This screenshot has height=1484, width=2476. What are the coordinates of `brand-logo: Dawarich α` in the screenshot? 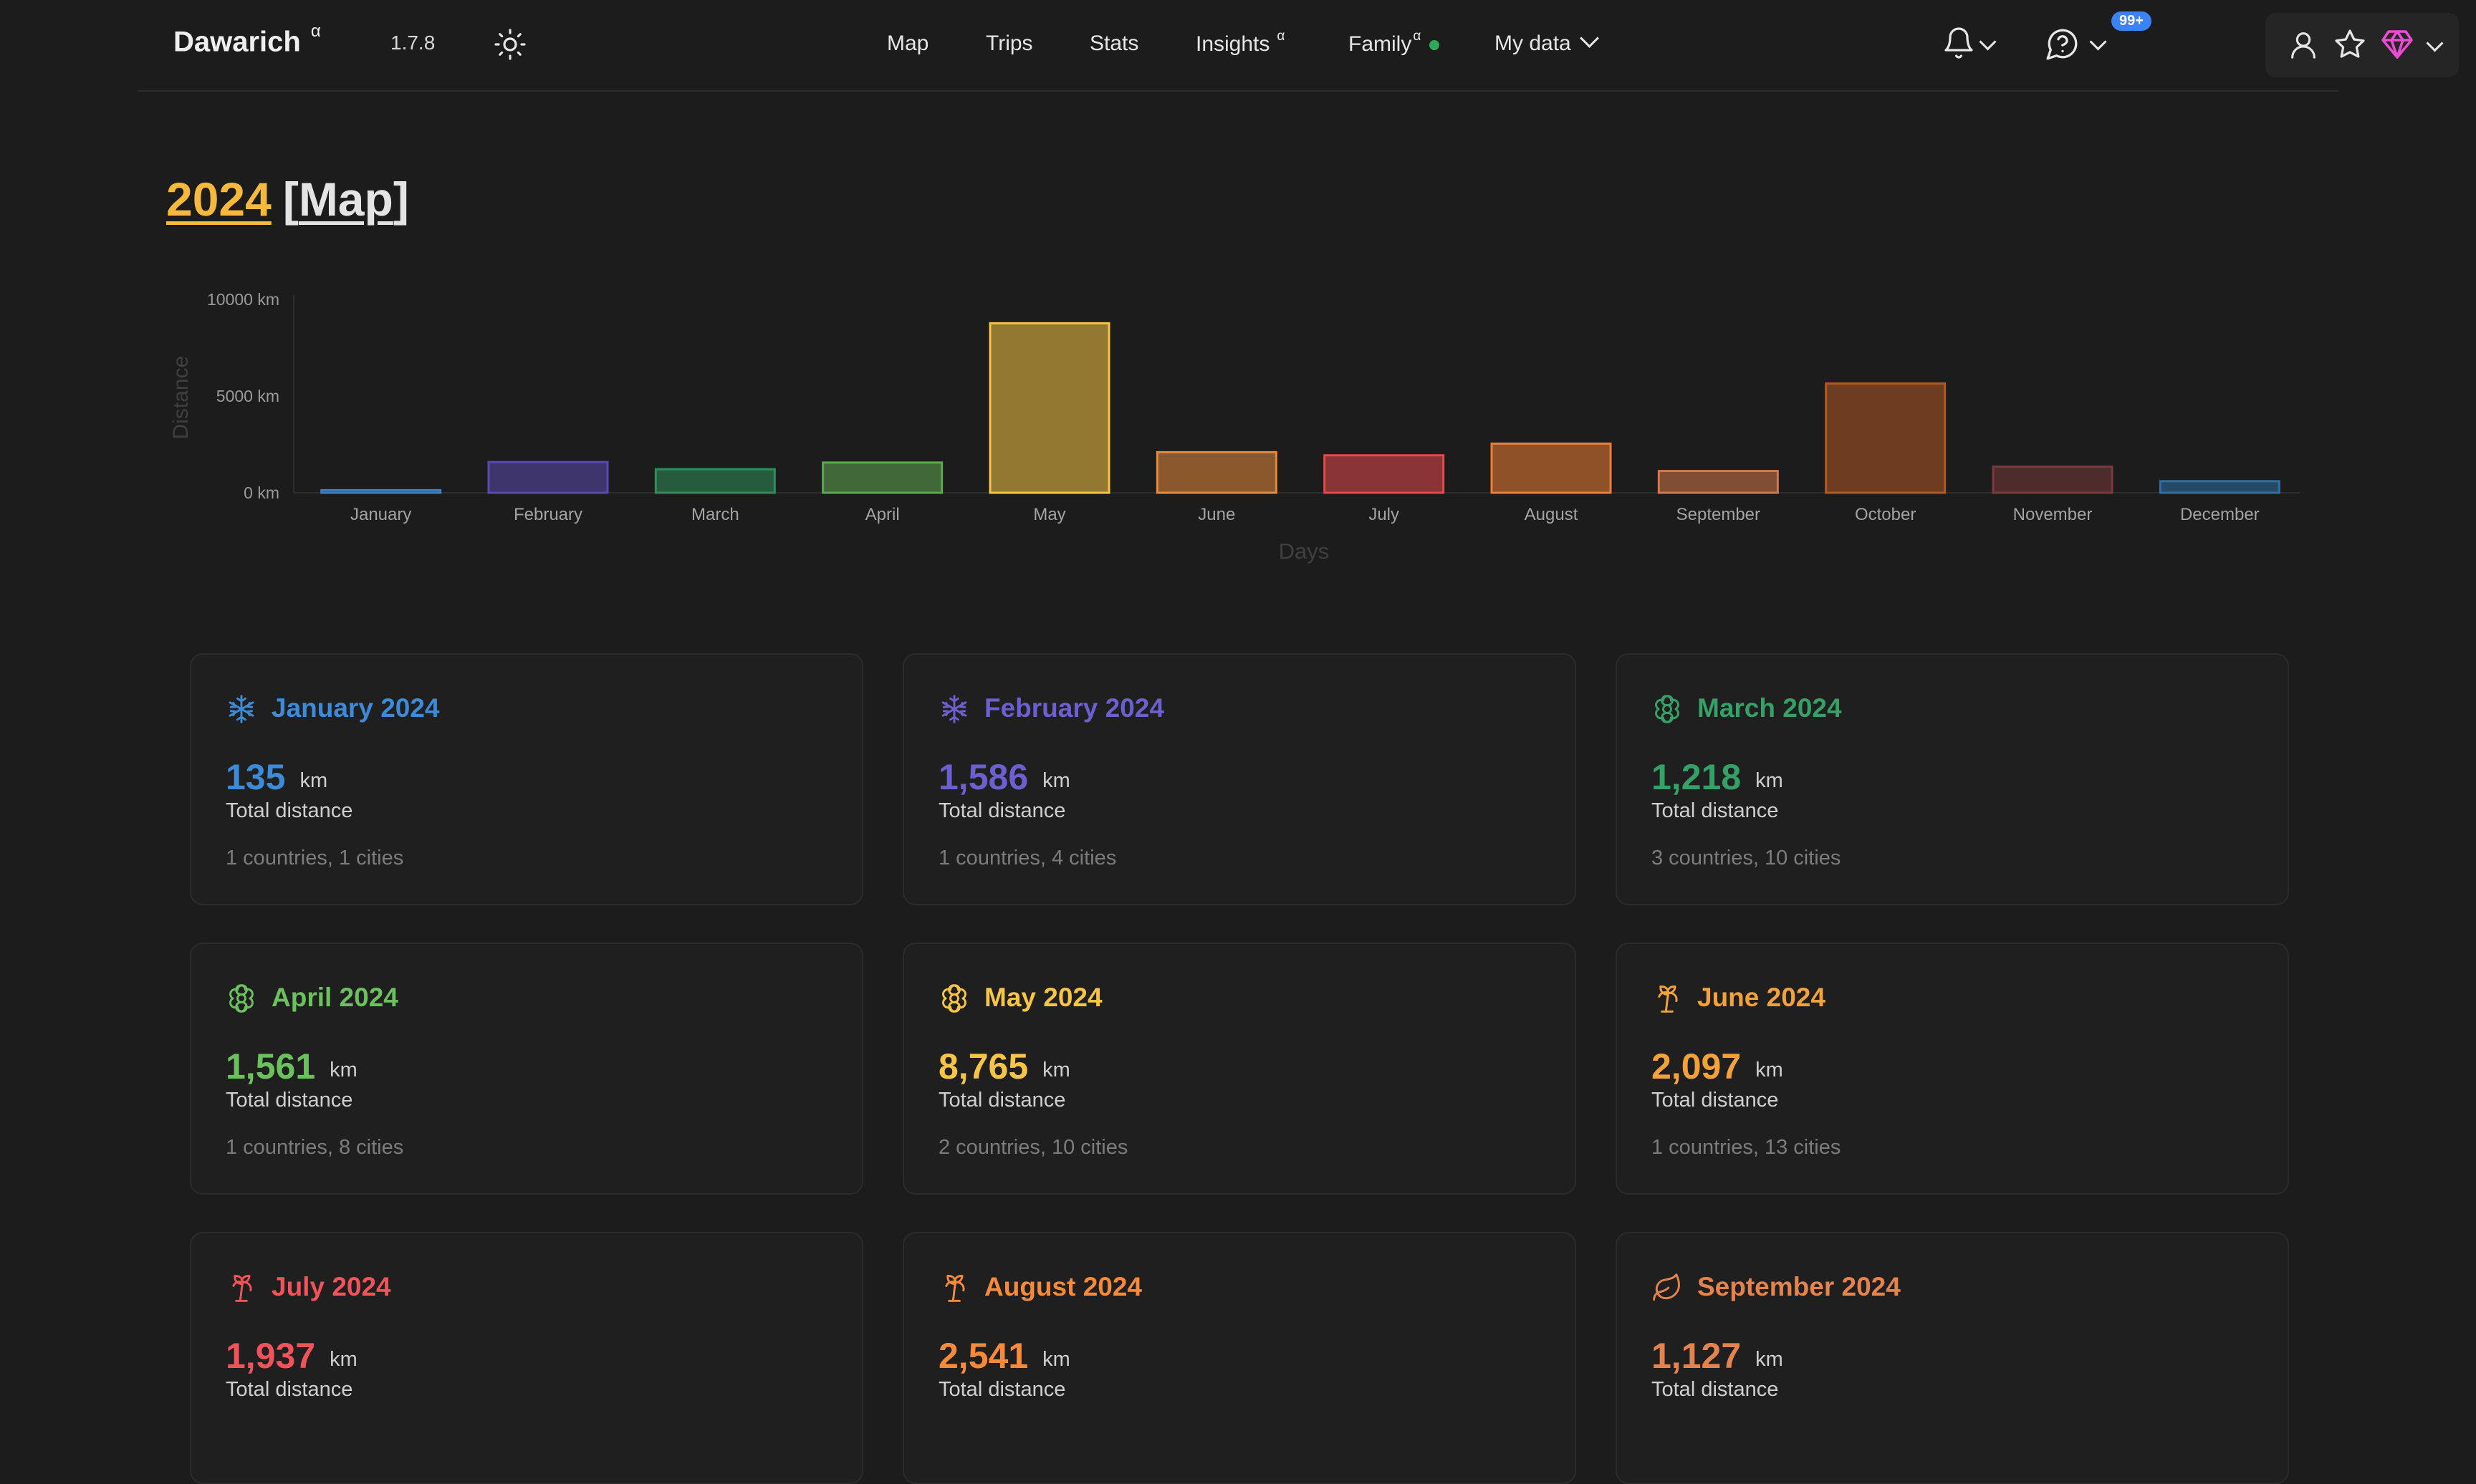 It's located at (247, 39).